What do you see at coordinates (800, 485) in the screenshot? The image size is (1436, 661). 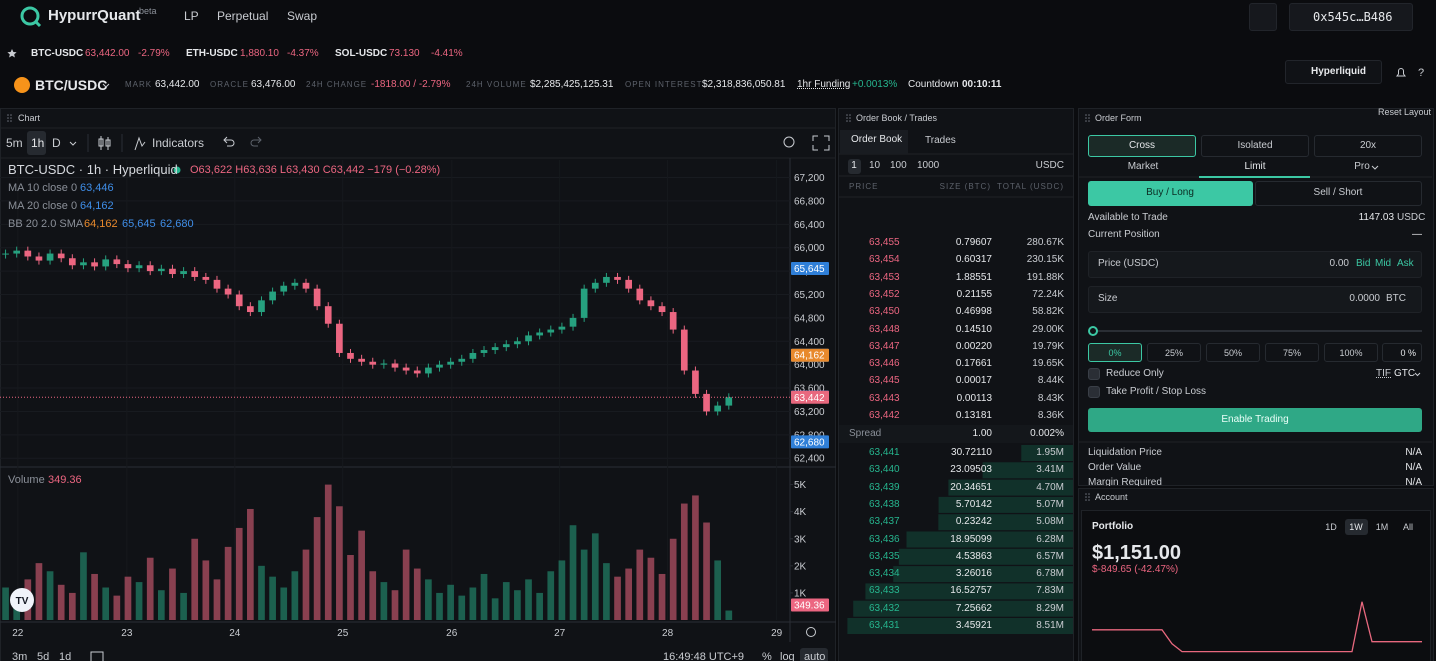 I see `y-tick-label: 5K` at bounding box center [800, 485].